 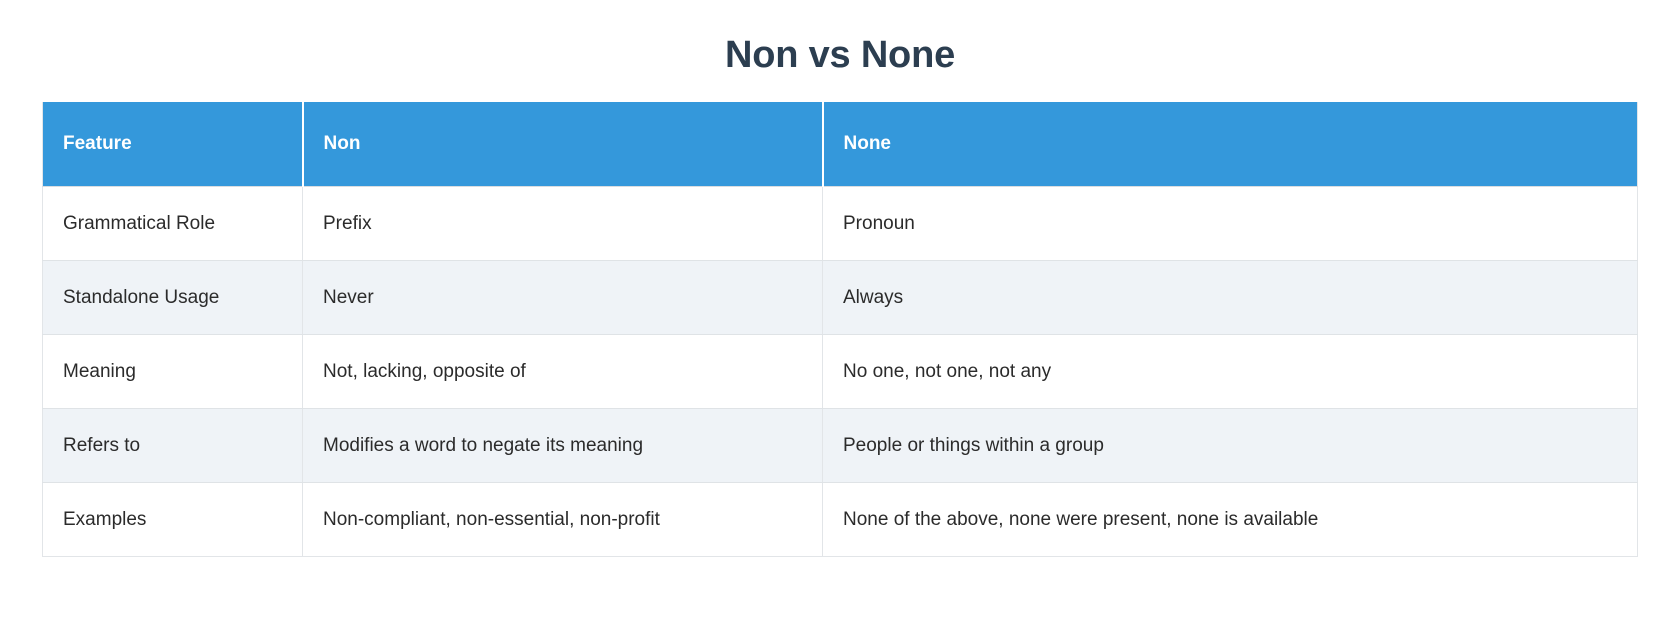 What do you see at coordinates (172, 297) in the screenshot?
I see `cell-feature: Standalone Usage` at bounding box center [172, 297].